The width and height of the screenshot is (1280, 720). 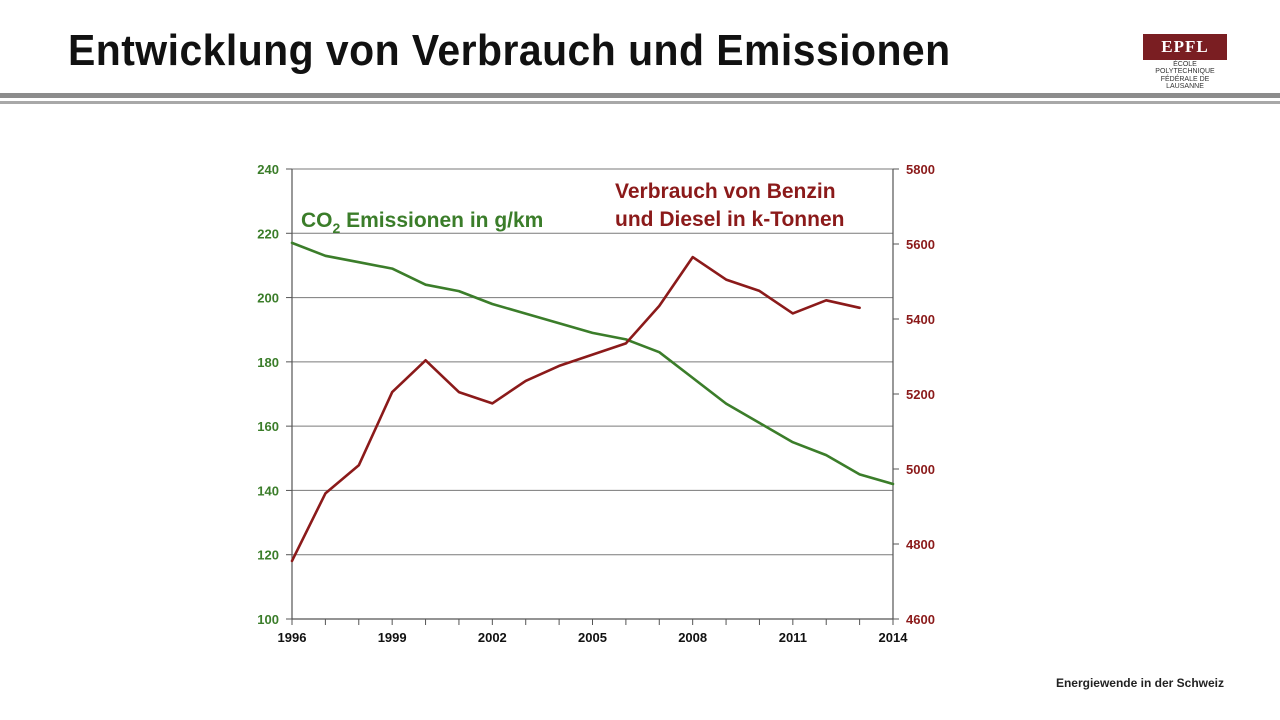 What do you see at coordinates (1185, 68) in the screenshot?
I see `logo-line-1: ÉCOLE POLYTECHNIQUE` at bounding box center [1185, 68].